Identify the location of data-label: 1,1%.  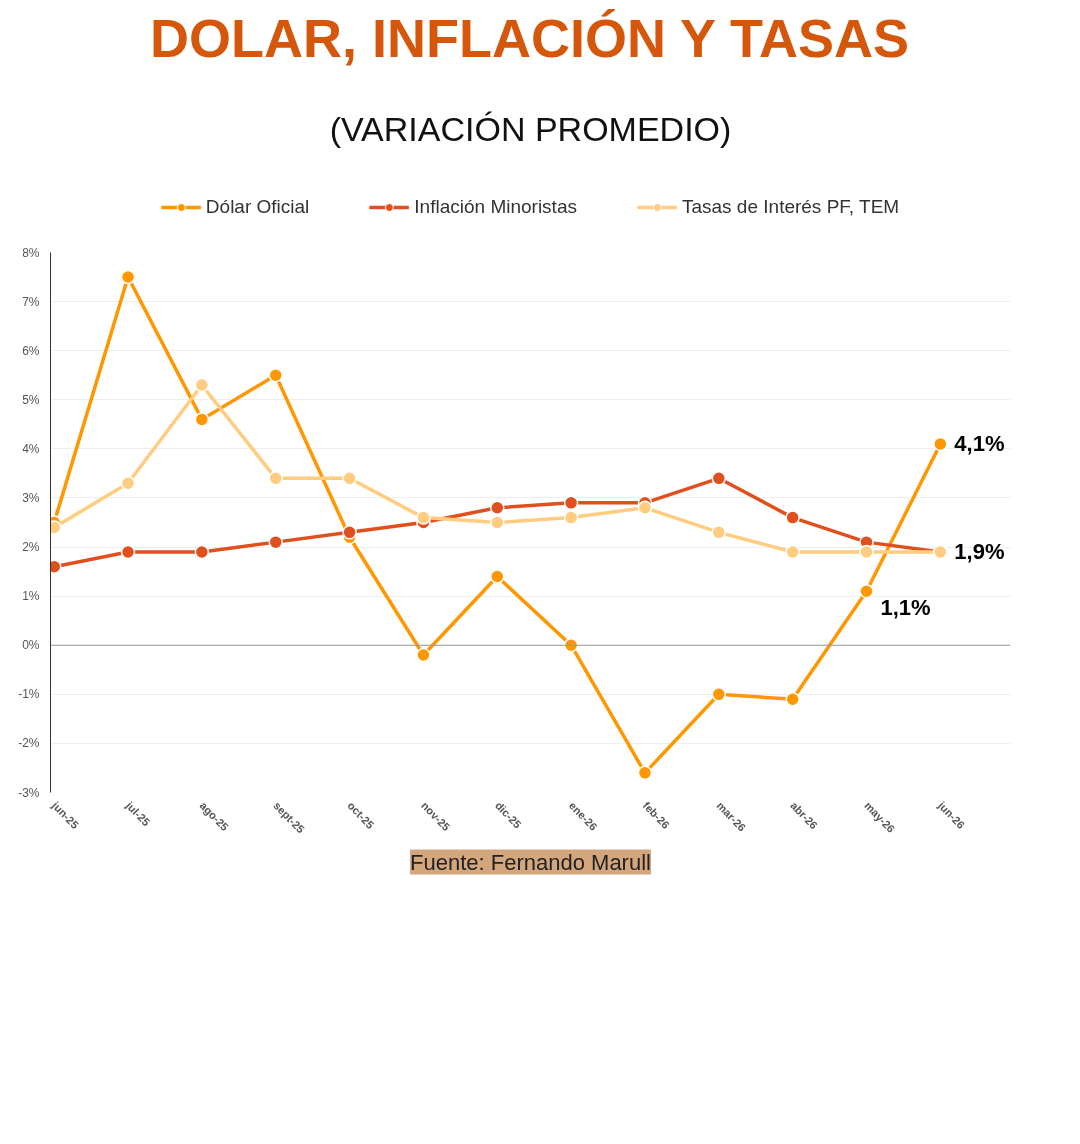
(905, 608).